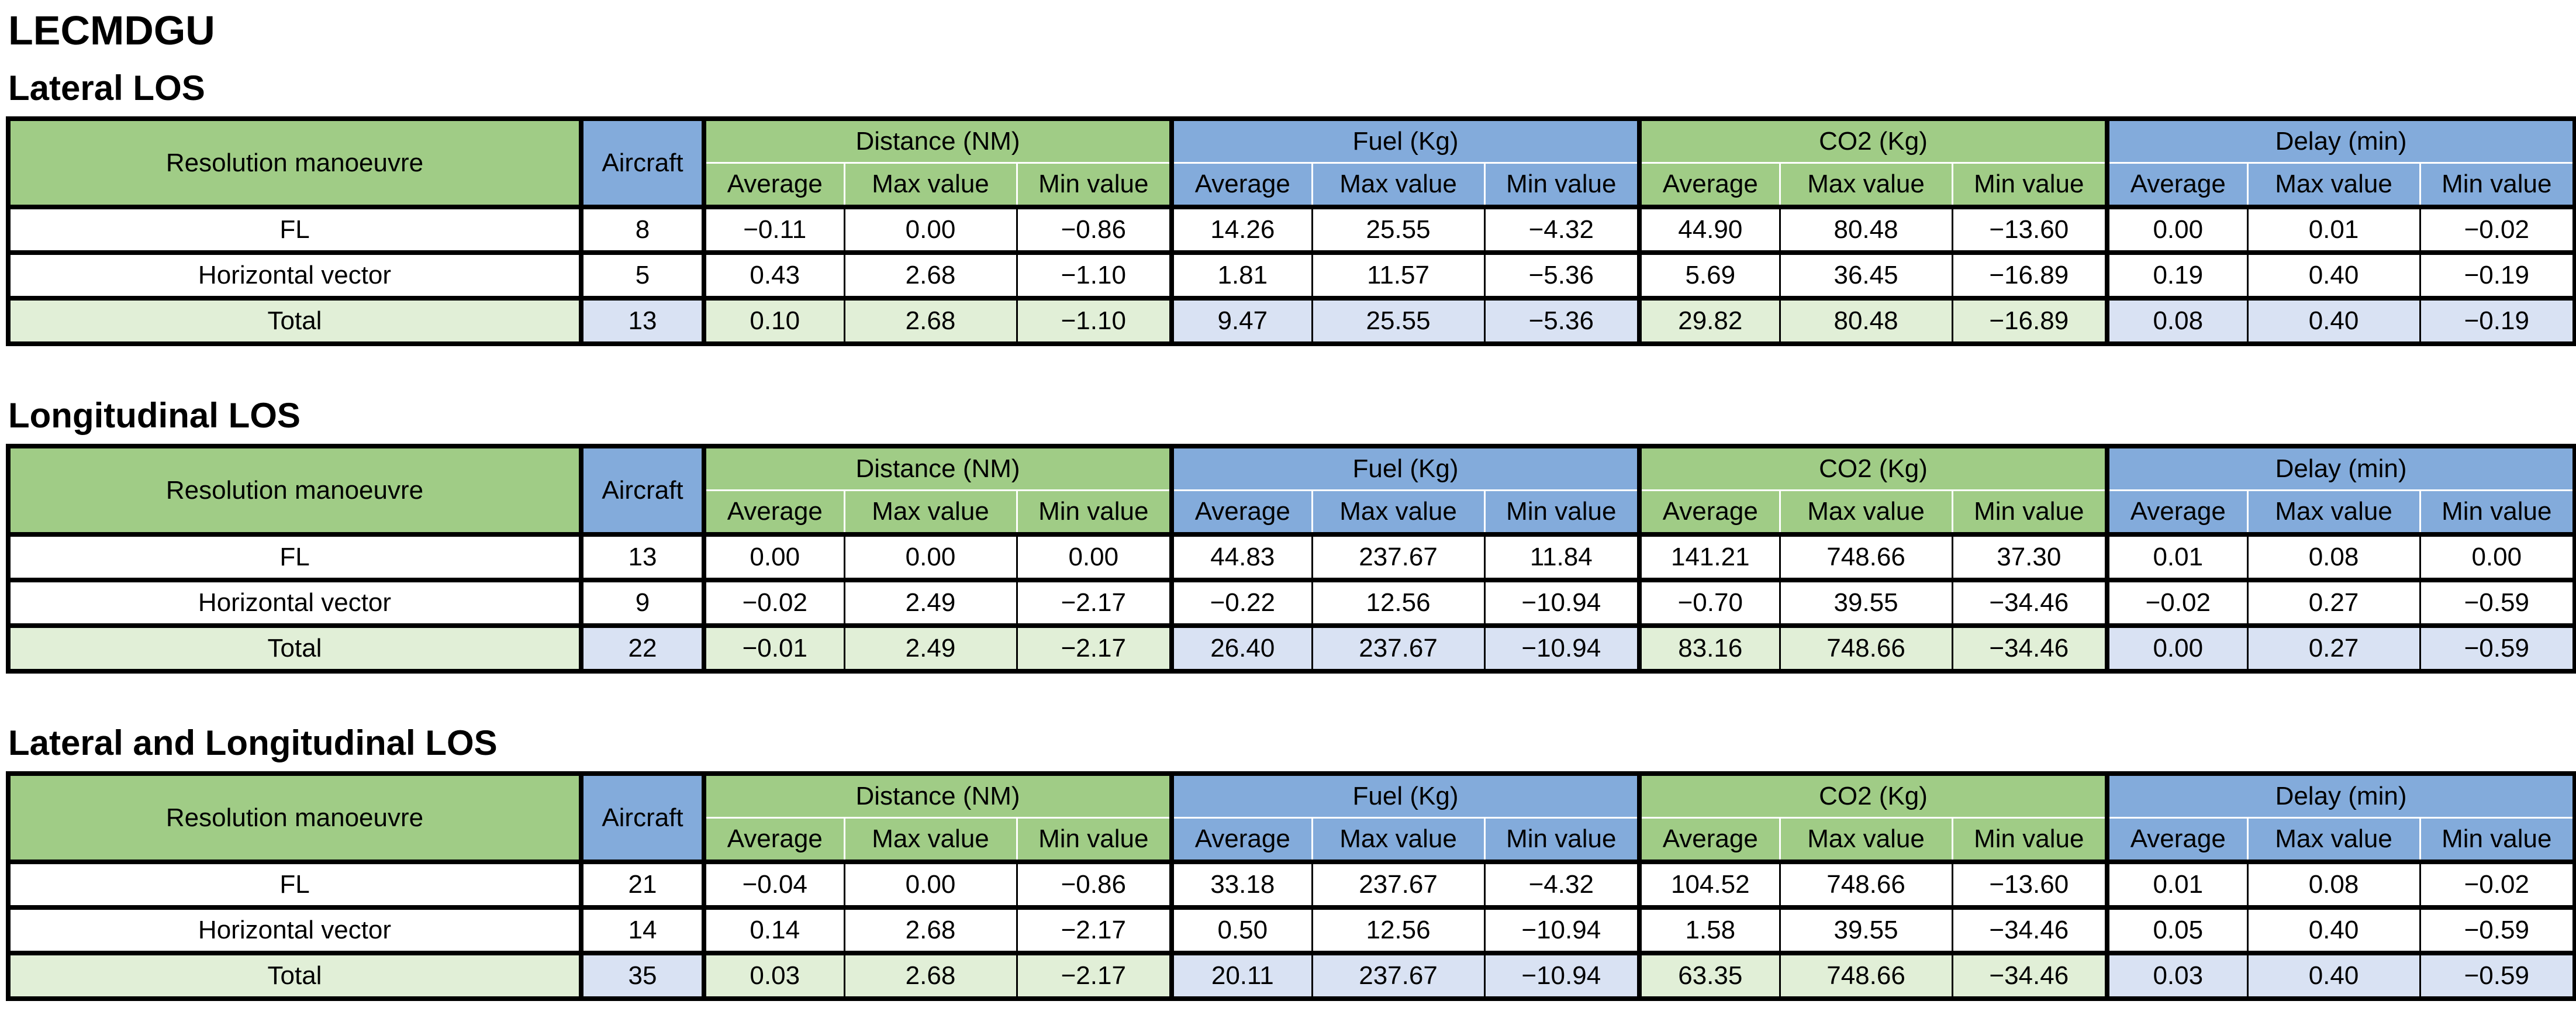 The height and width of the screenshot is (1032, 2576). What do you see at coordinates (642, 230) in the screenshot?
I see `cell-aircraft-count: 8` at bounding box center [642, 230].